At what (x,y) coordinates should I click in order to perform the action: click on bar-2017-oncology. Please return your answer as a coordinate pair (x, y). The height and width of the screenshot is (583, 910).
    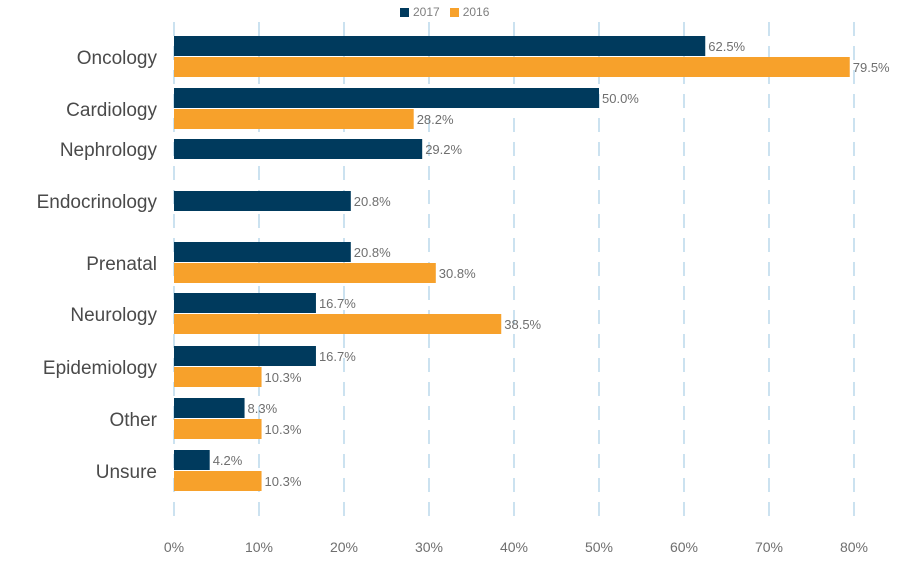
    Looking at the image, I should click on (440, 46).